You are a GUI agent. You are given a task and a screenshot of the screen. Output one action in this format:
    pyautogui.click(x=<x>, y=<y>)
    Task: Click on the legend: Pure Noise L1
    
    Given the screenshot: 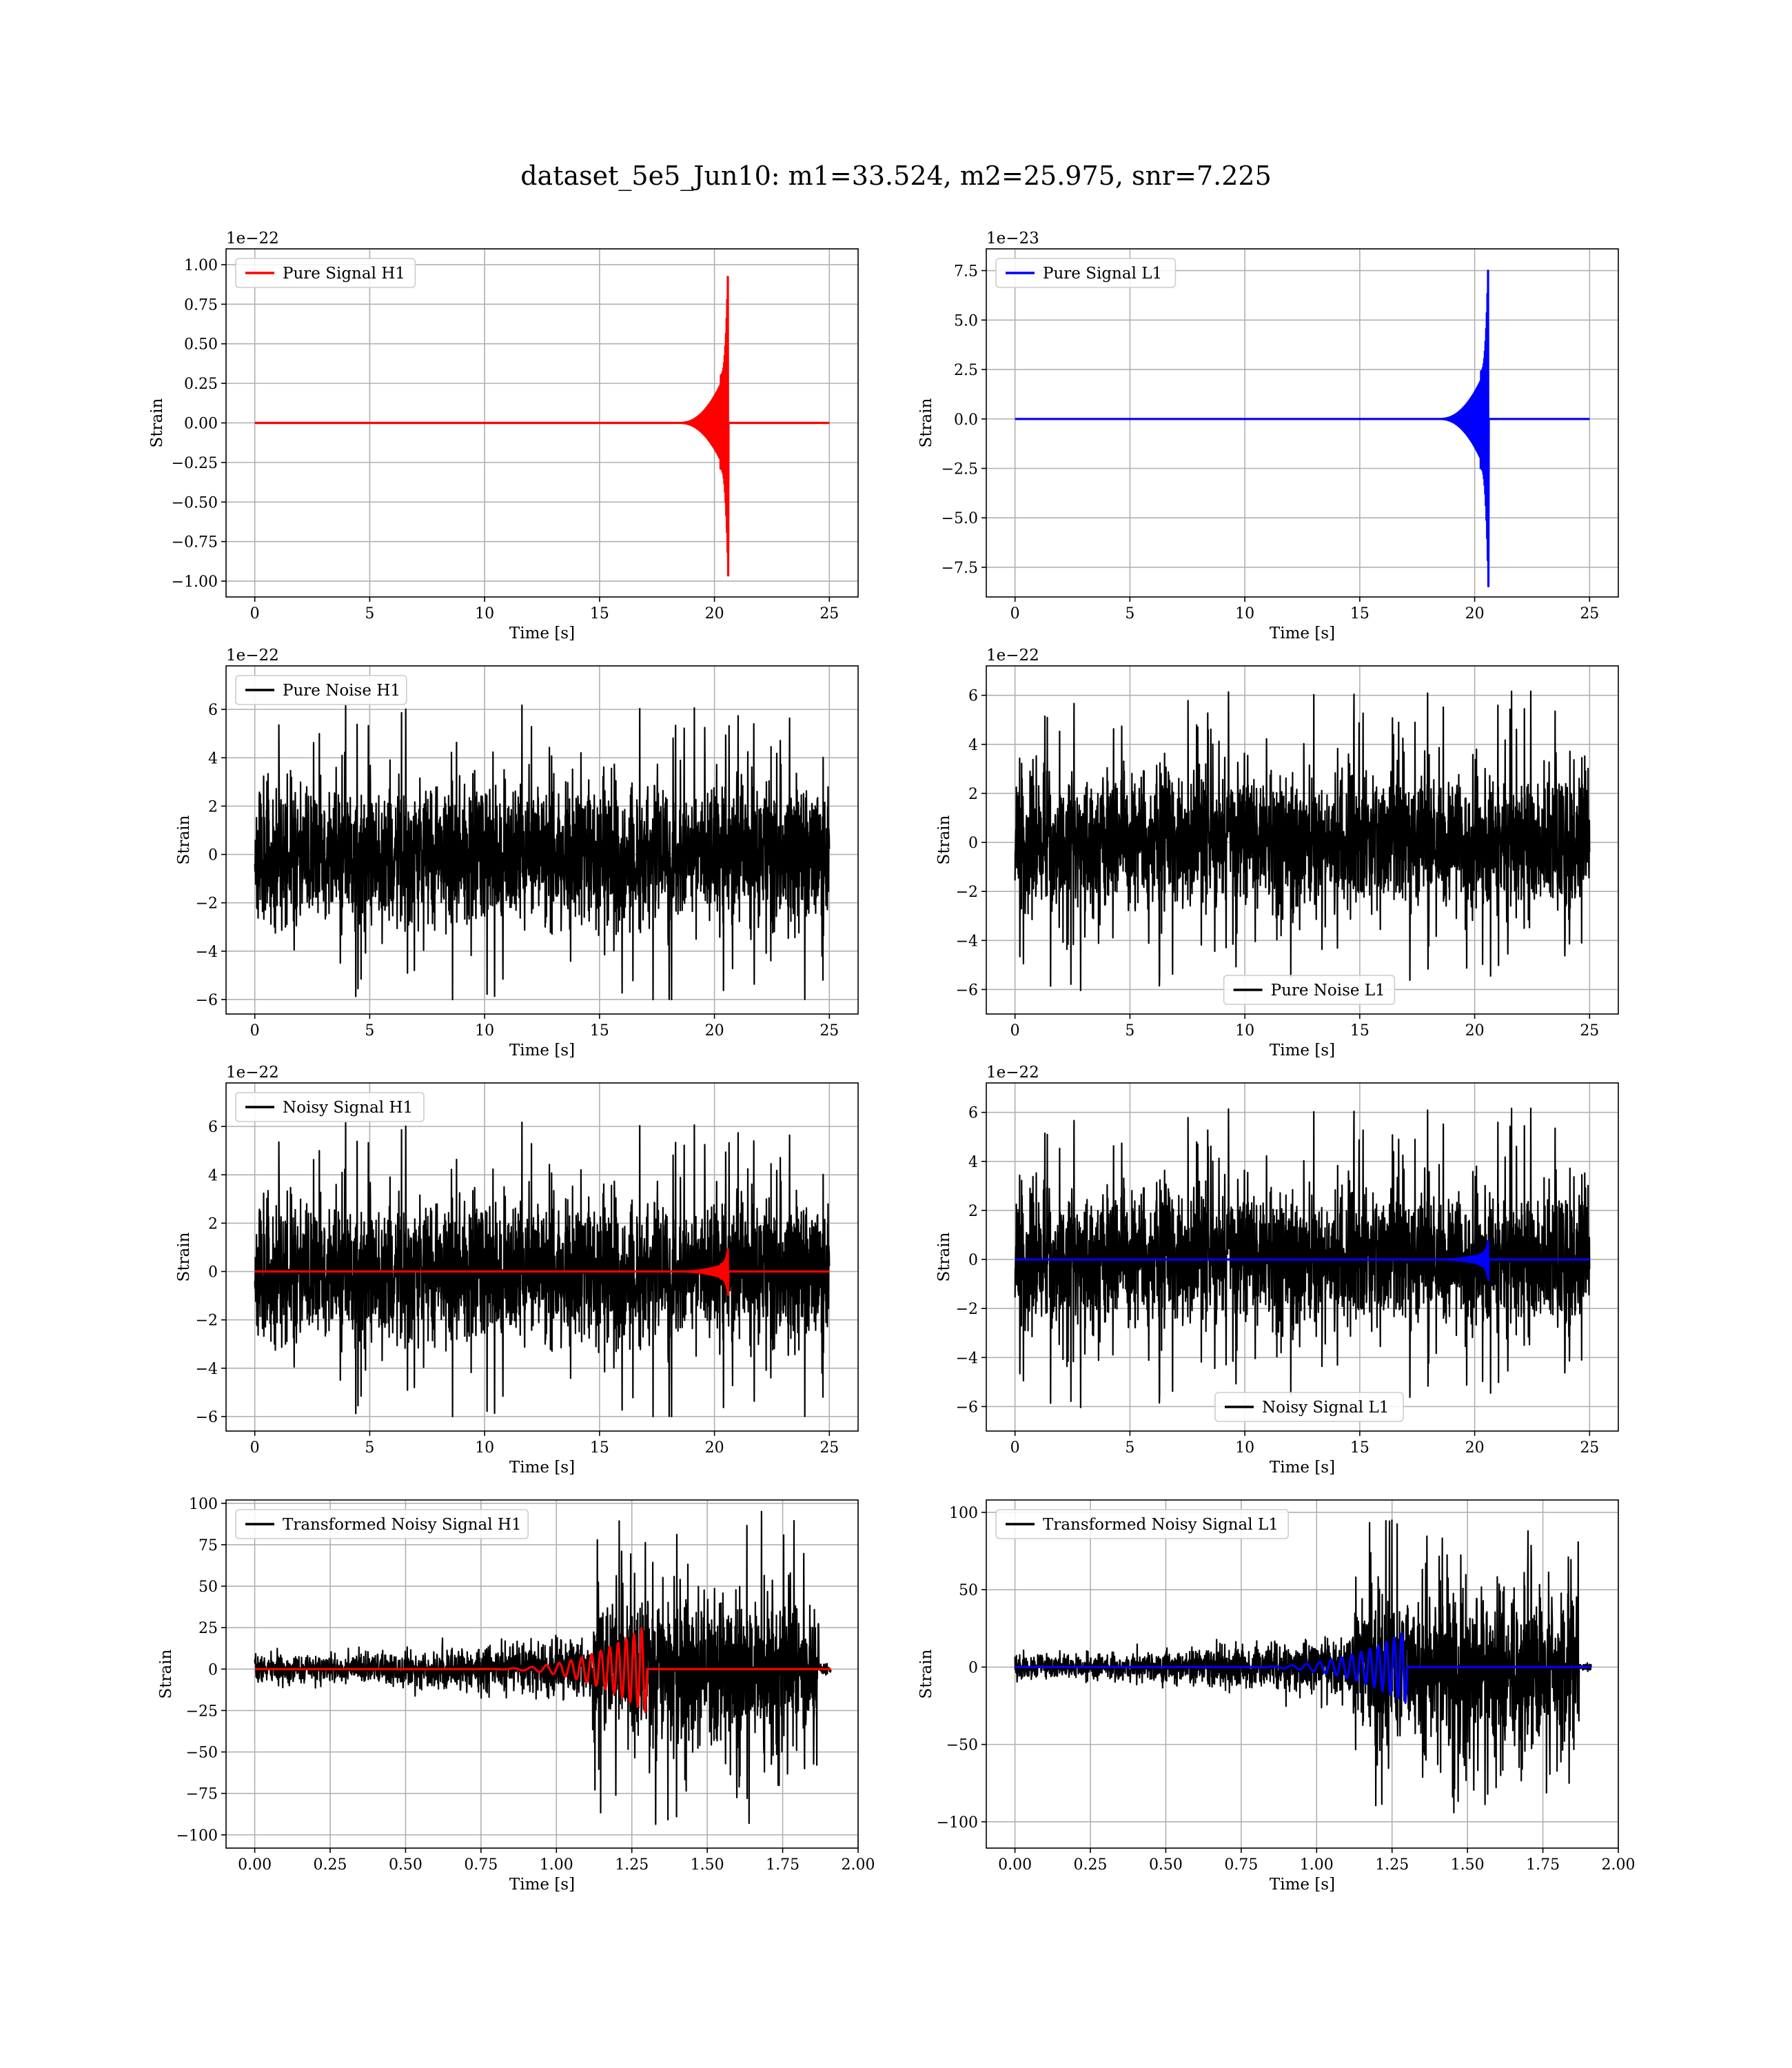 What is the action you would take?
    pyautogui.click(x=1309, y=990)
    